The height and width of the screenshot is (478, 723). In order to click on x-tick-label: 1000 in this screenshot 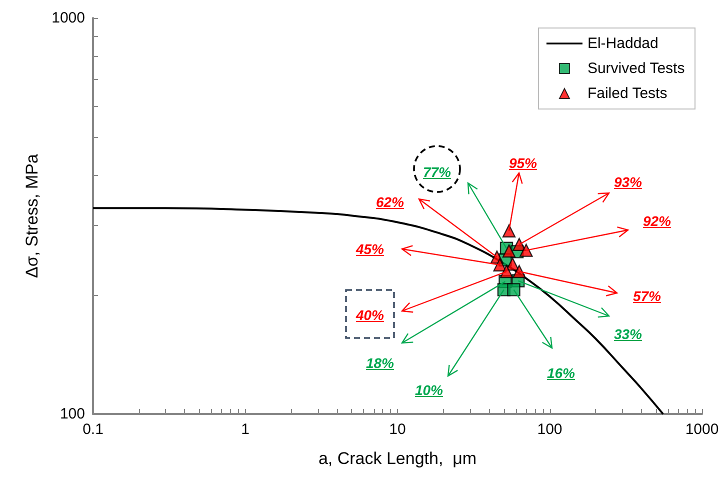, I will do `click(702, 429)`.